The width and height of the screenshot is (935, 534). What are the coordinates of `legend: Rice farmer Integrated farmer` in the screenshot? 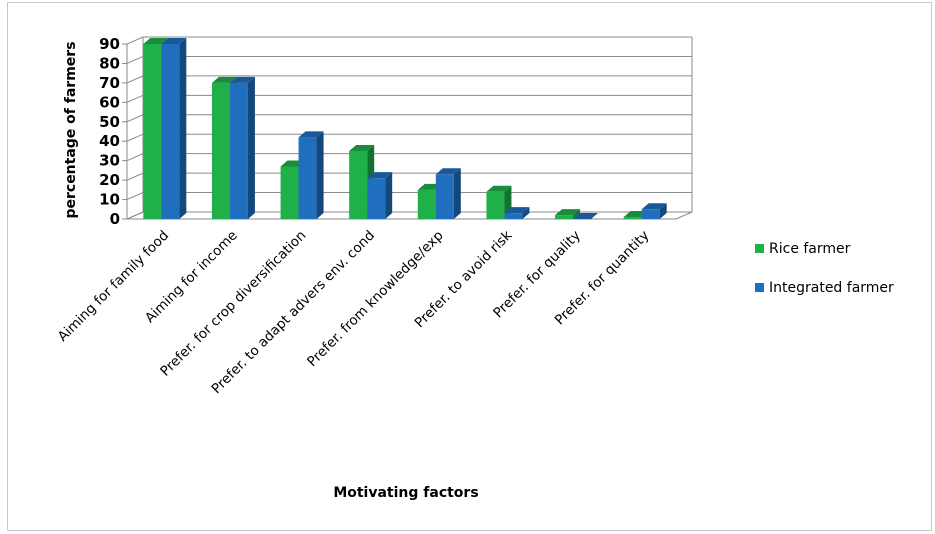 It's located at (824, 268).